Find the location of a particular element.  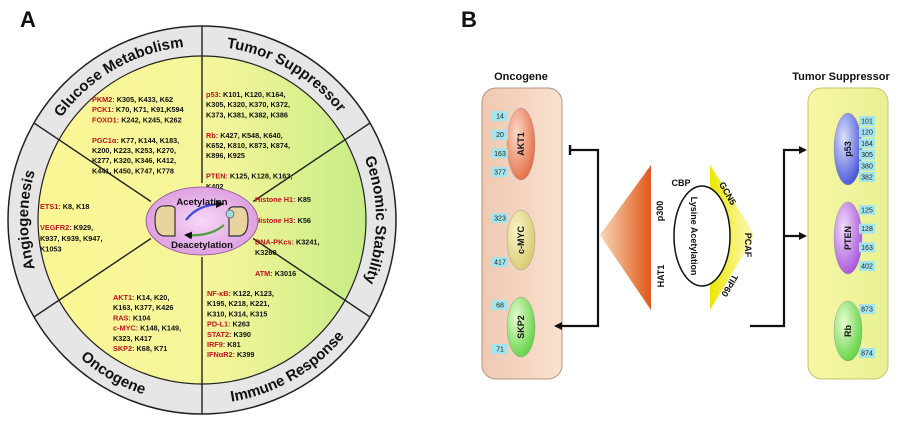

site-entry: K896, K925 is located at coordinates (225, 155).